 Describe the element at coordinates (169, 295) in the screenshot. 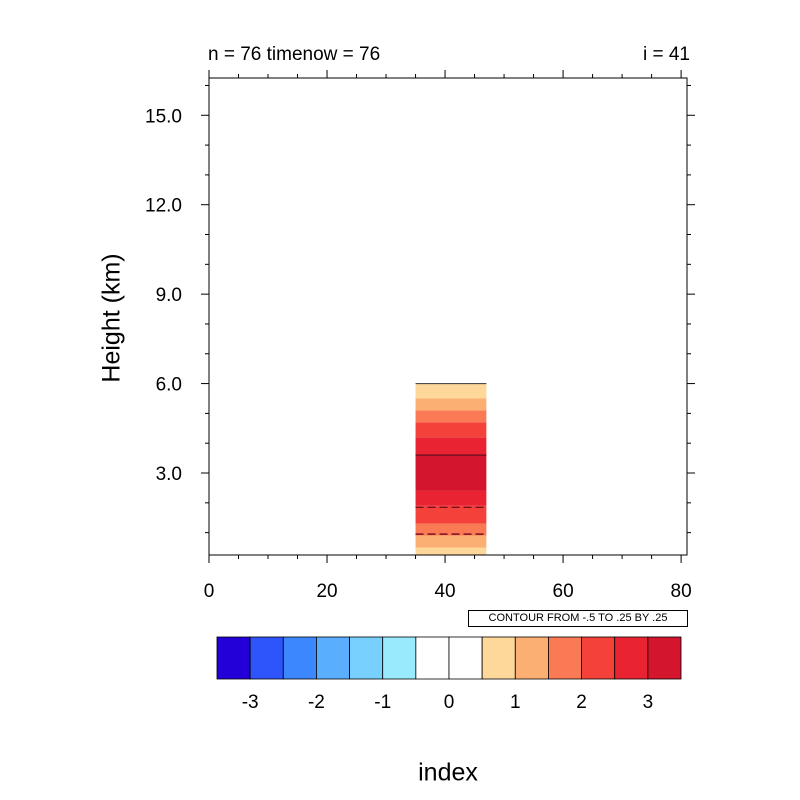

I see `y-tick-label: 9.0` at that location.